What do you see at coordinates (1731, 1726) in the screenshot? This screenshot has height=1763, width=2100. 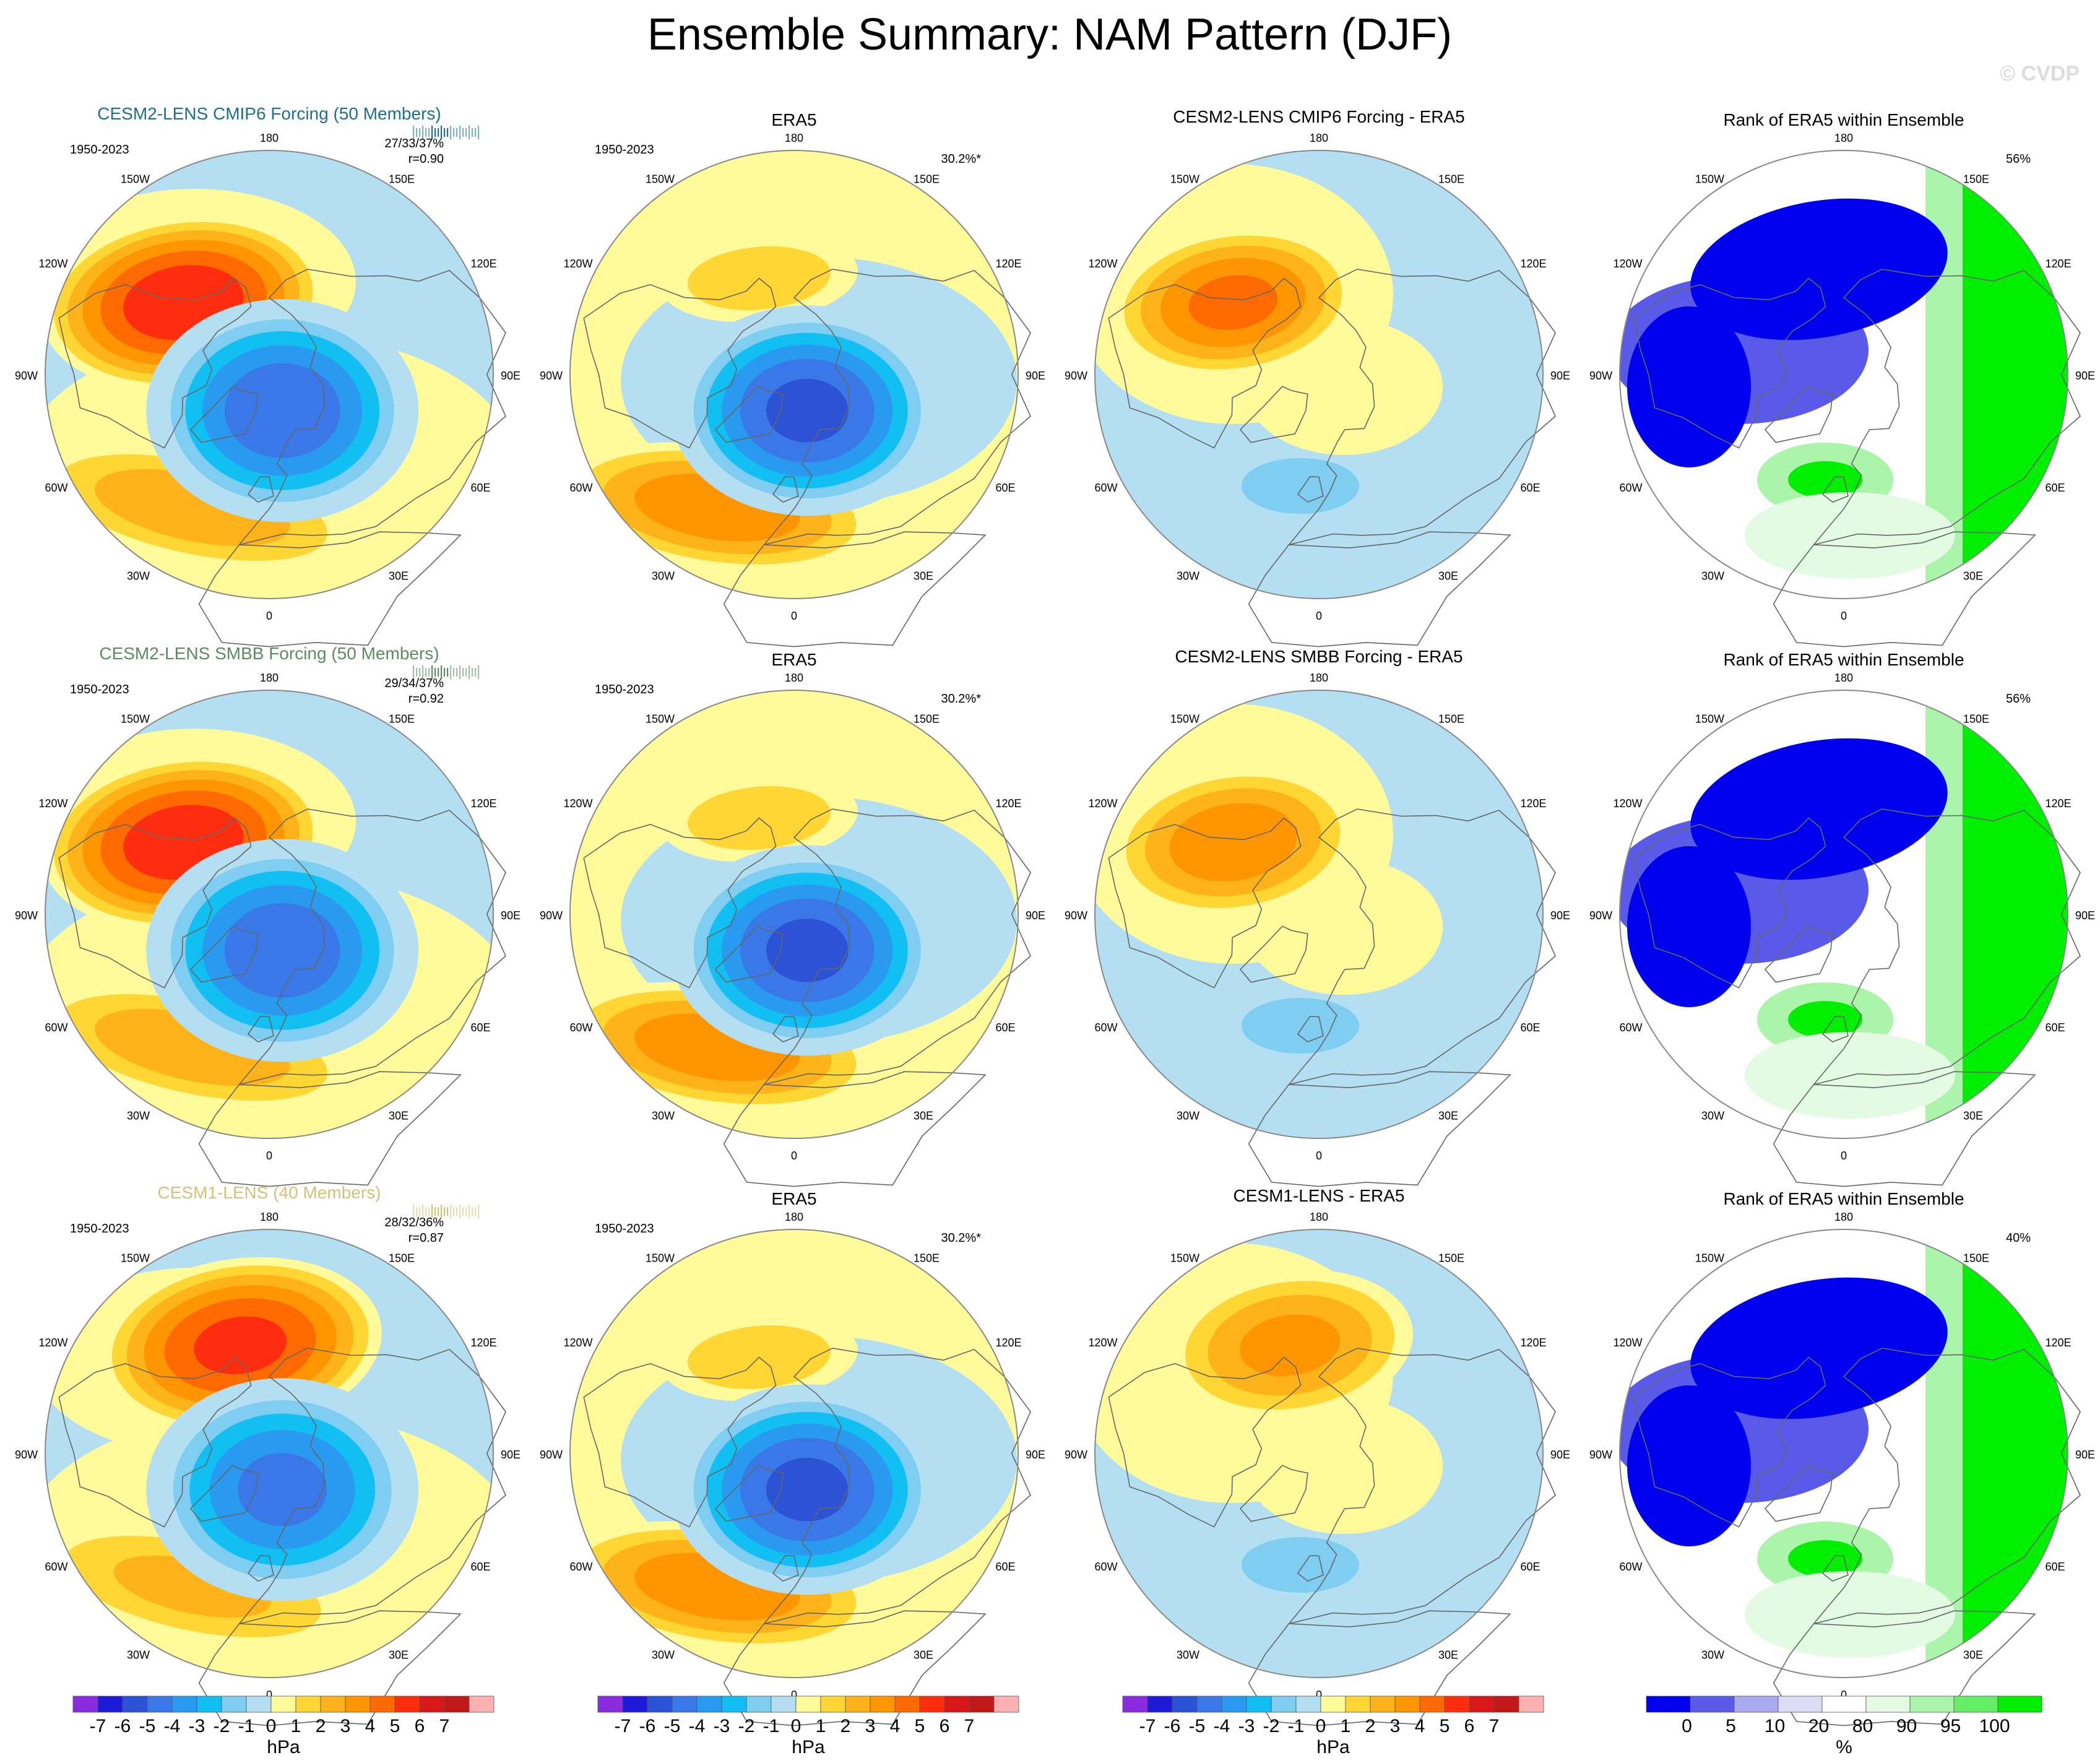 I see `rank-colorbar-tick-label: 5` at bounding box center [1731, 1726].